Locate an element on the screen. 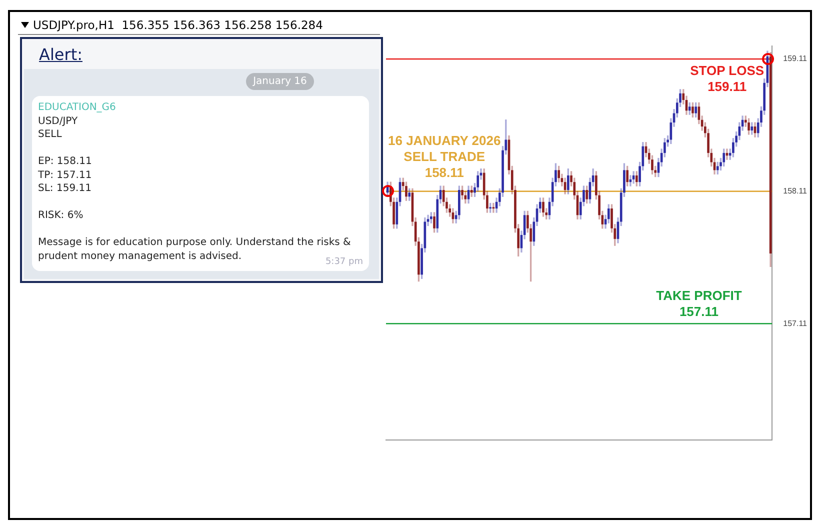 The height and width of the screenshot is (532, 820). text: Alert: is located at coordinates (60, 54).